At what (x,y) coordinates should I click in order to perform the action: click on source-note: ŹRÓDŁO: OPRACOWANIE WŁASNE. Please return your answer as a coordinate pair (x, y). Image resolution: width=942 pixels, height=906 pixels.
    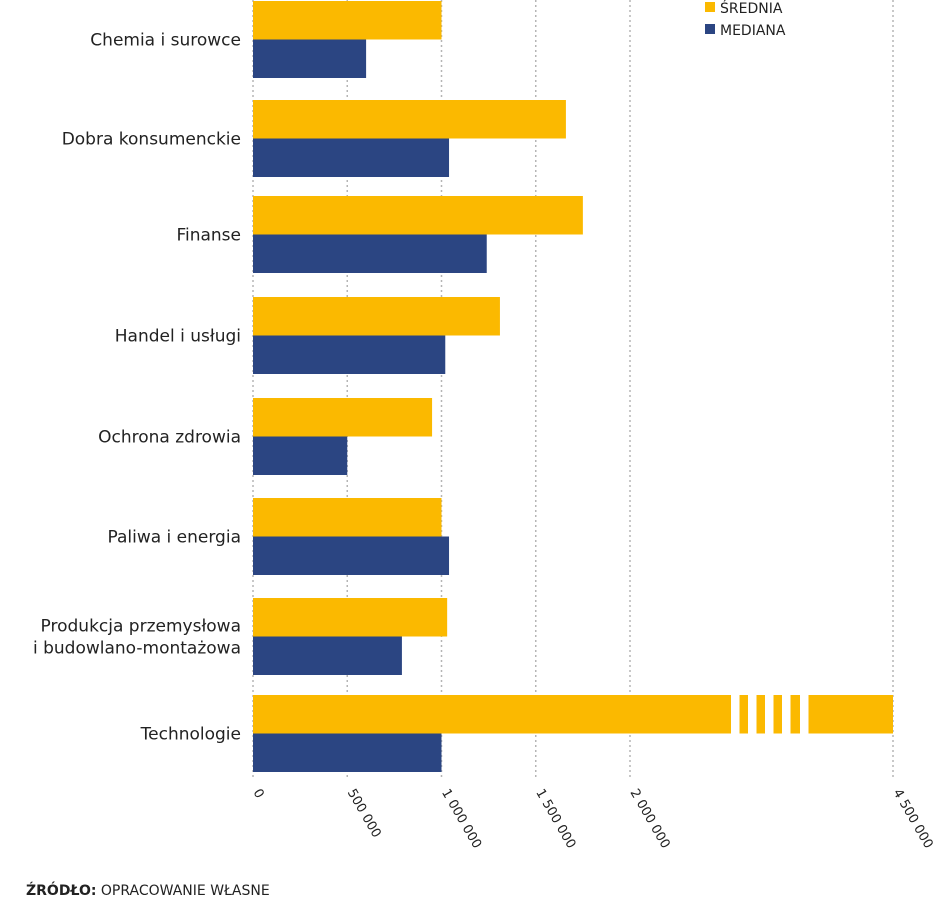
    Looking at the image, I should click on (148, 891).